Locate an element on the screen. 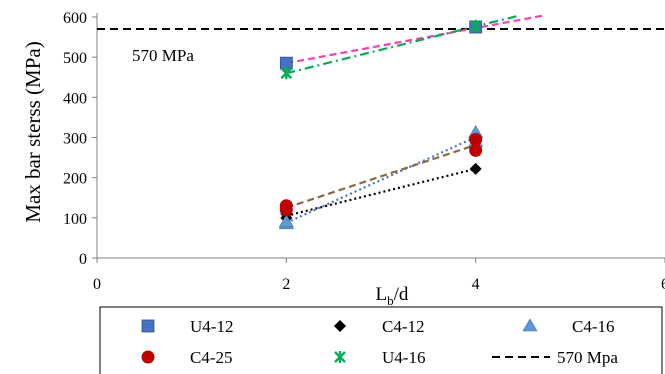  y-tick-label: 400 is located at coordinates (75, 98).